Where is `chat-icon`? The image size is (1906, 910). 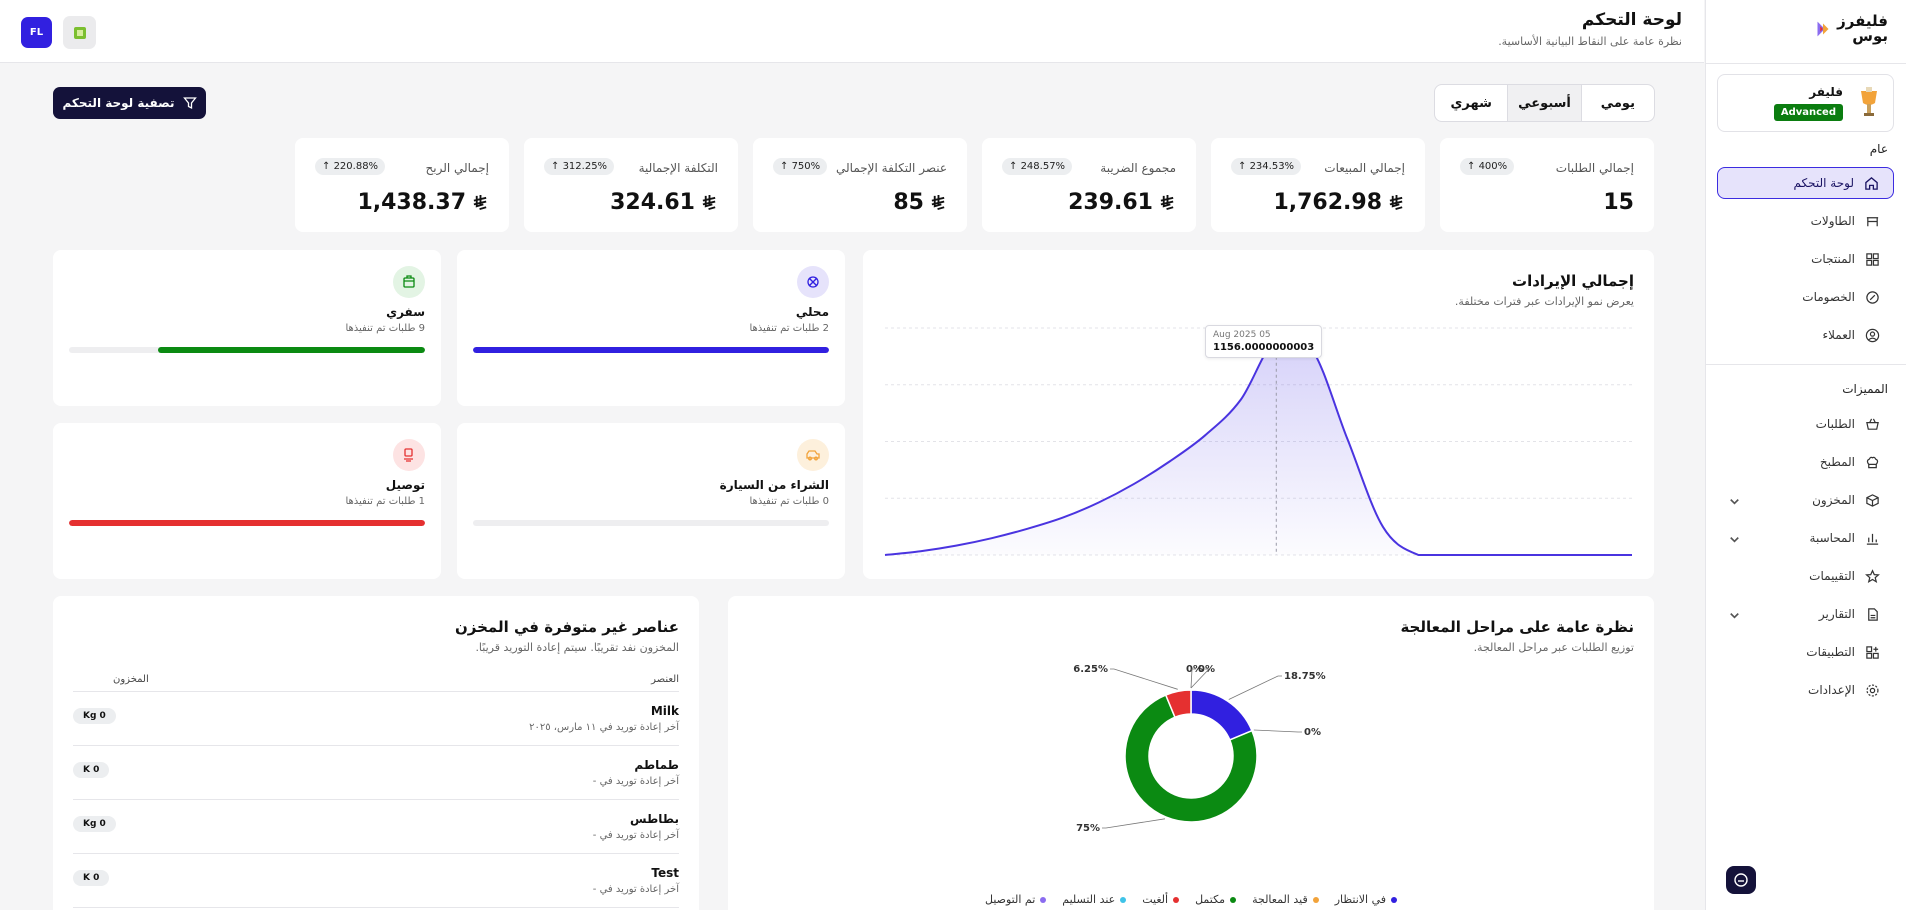
chat-icon is located at coordinates (1741, 880).